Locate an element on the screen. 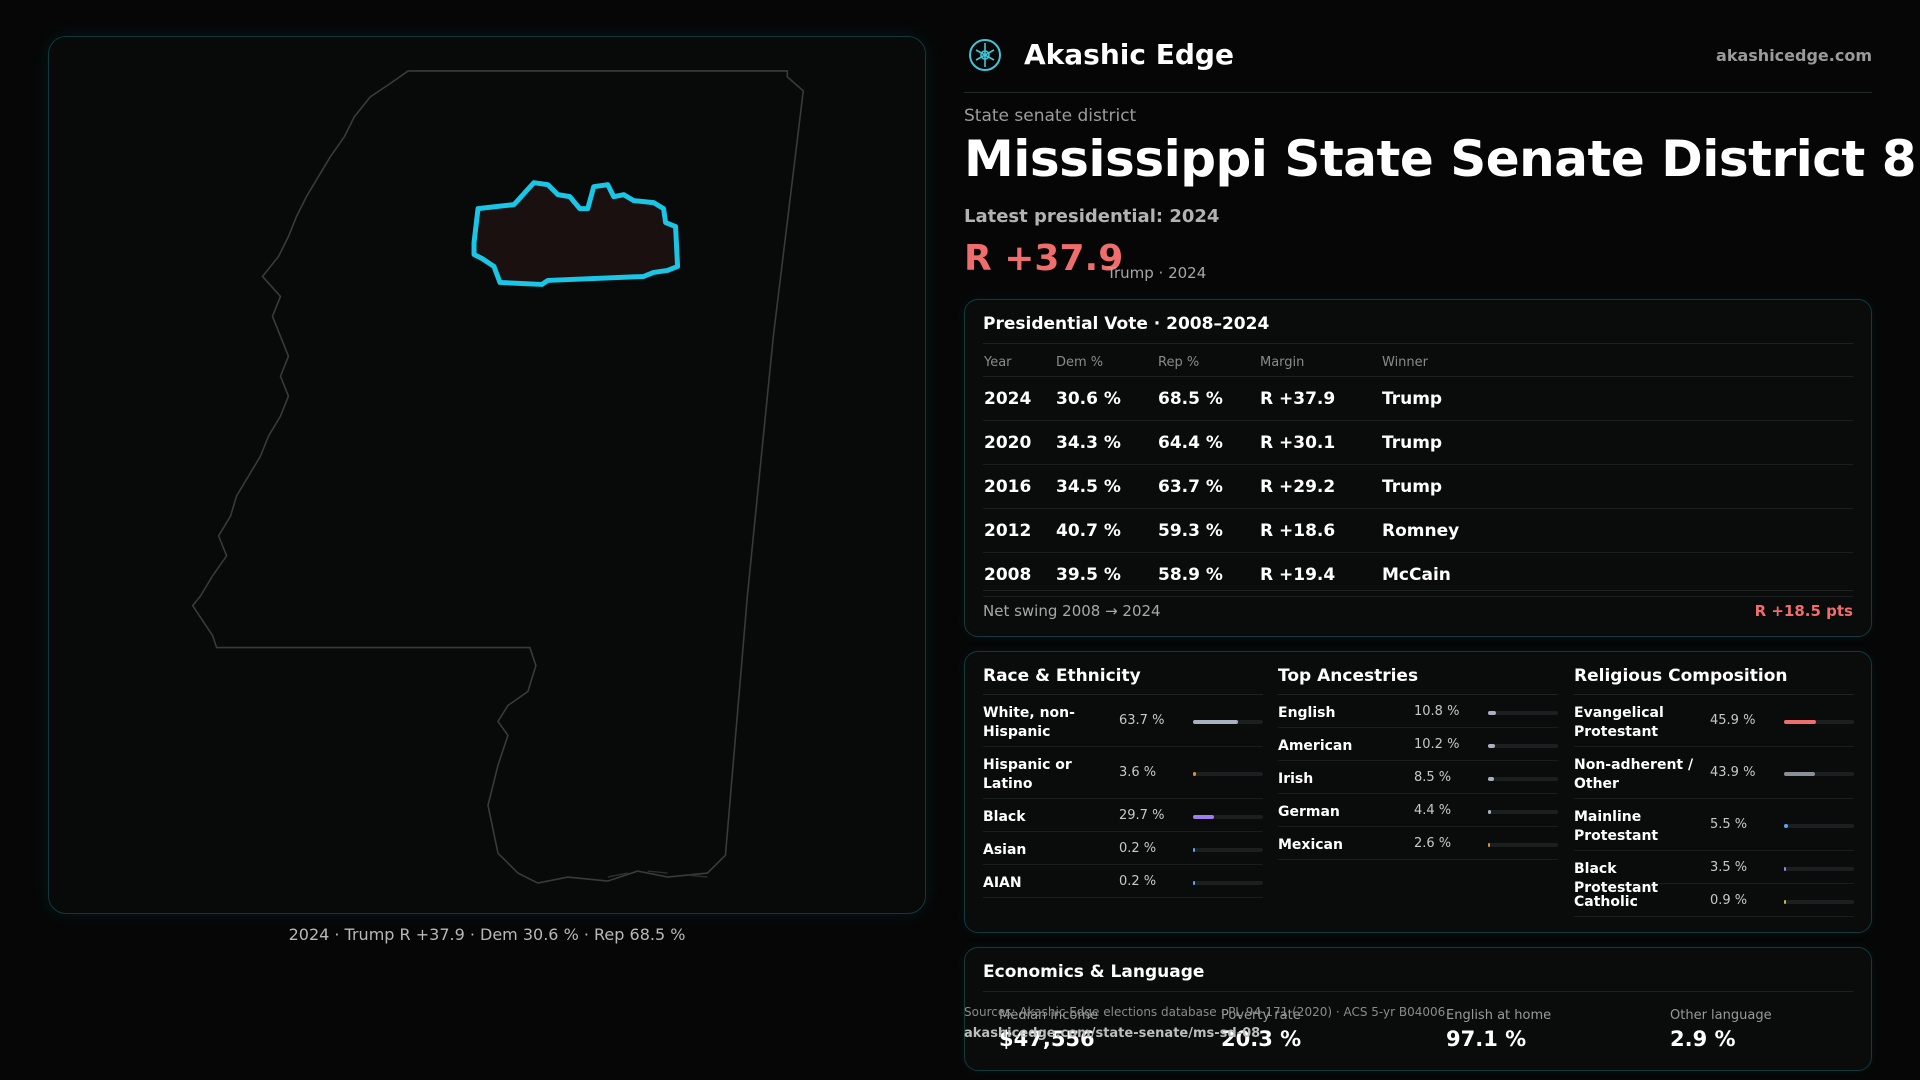 The image size is (1920, 1080). religion-label: Mainline Protestant is located at coordinates (1616, 826).